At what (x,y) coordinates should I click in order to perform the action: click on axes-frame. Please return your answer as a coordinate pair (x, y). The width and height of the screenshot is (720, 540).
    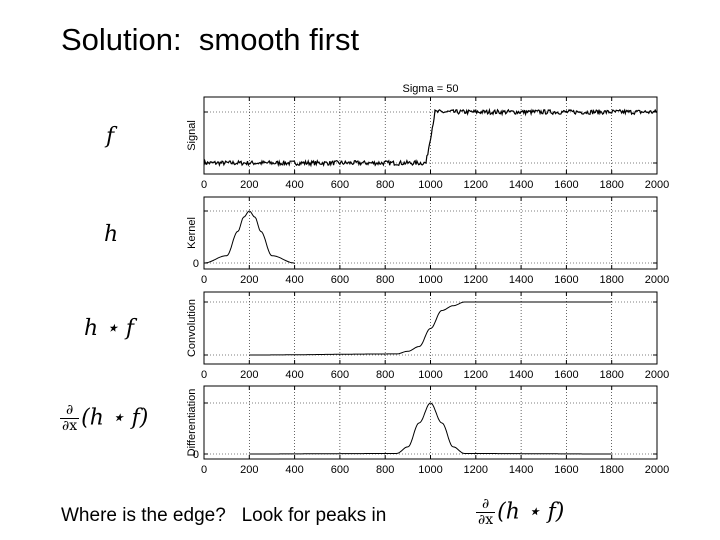
    Looking at the image, I should click on (430, 135).